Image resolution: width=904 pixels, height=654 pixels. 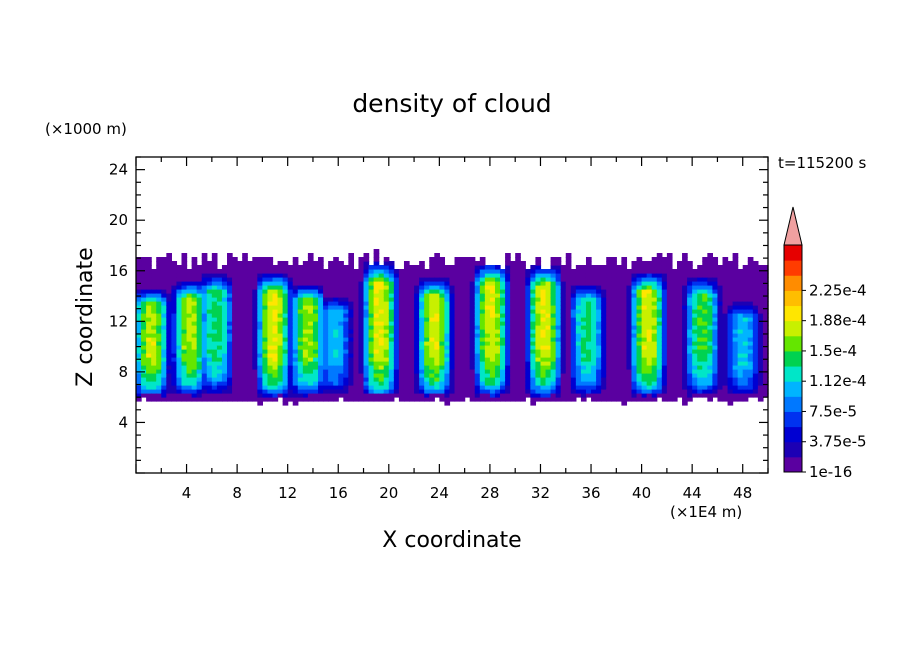 I want to click on colorbar-overflow-arrow, so click(x=793, y=226).